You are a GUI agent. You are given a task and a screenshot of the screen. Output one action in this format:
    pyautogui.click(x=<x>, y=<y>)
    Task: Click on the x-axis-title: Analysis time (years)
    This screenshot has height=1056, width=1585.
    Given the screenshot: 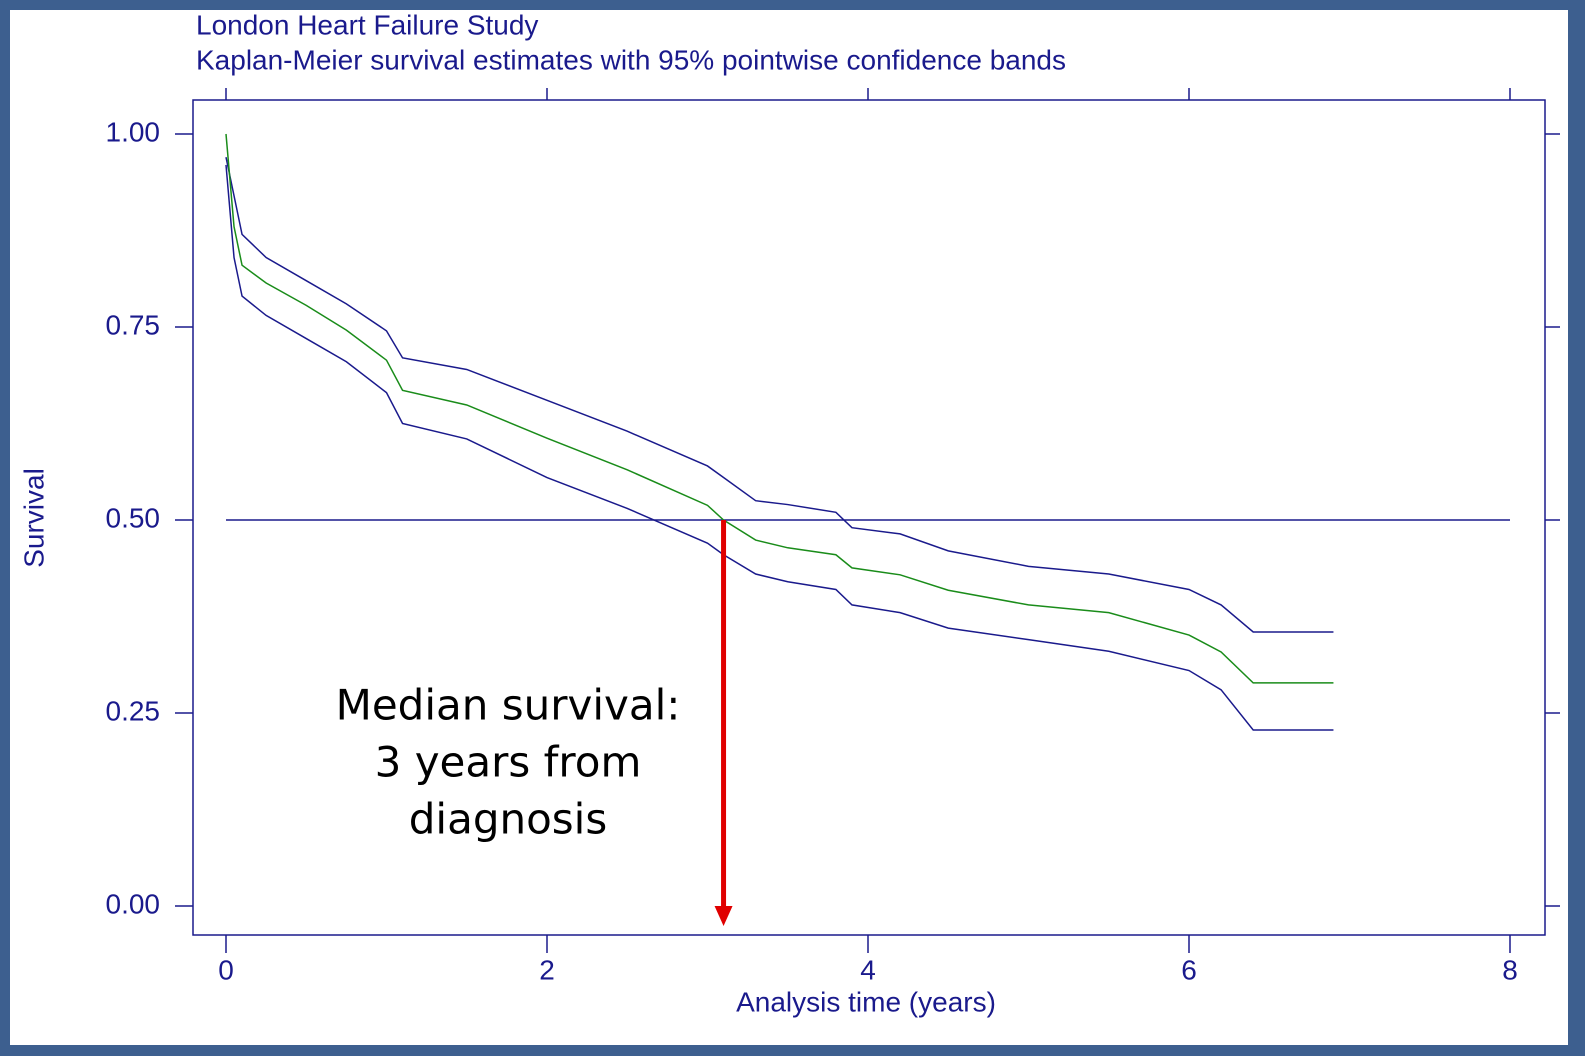 What is the action you would take?
    pyautogui.click(x=866, y=1001)
    